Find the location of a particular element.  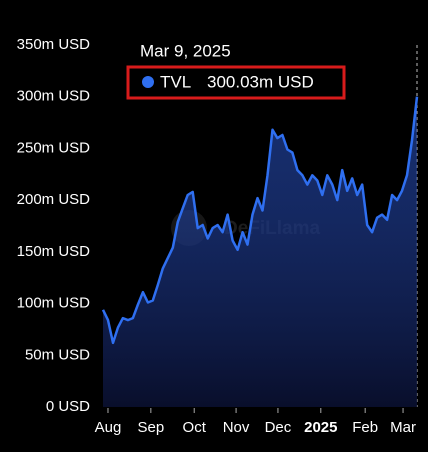

tooltip-value: 300.03m USD is located at coordinates (260, 81).